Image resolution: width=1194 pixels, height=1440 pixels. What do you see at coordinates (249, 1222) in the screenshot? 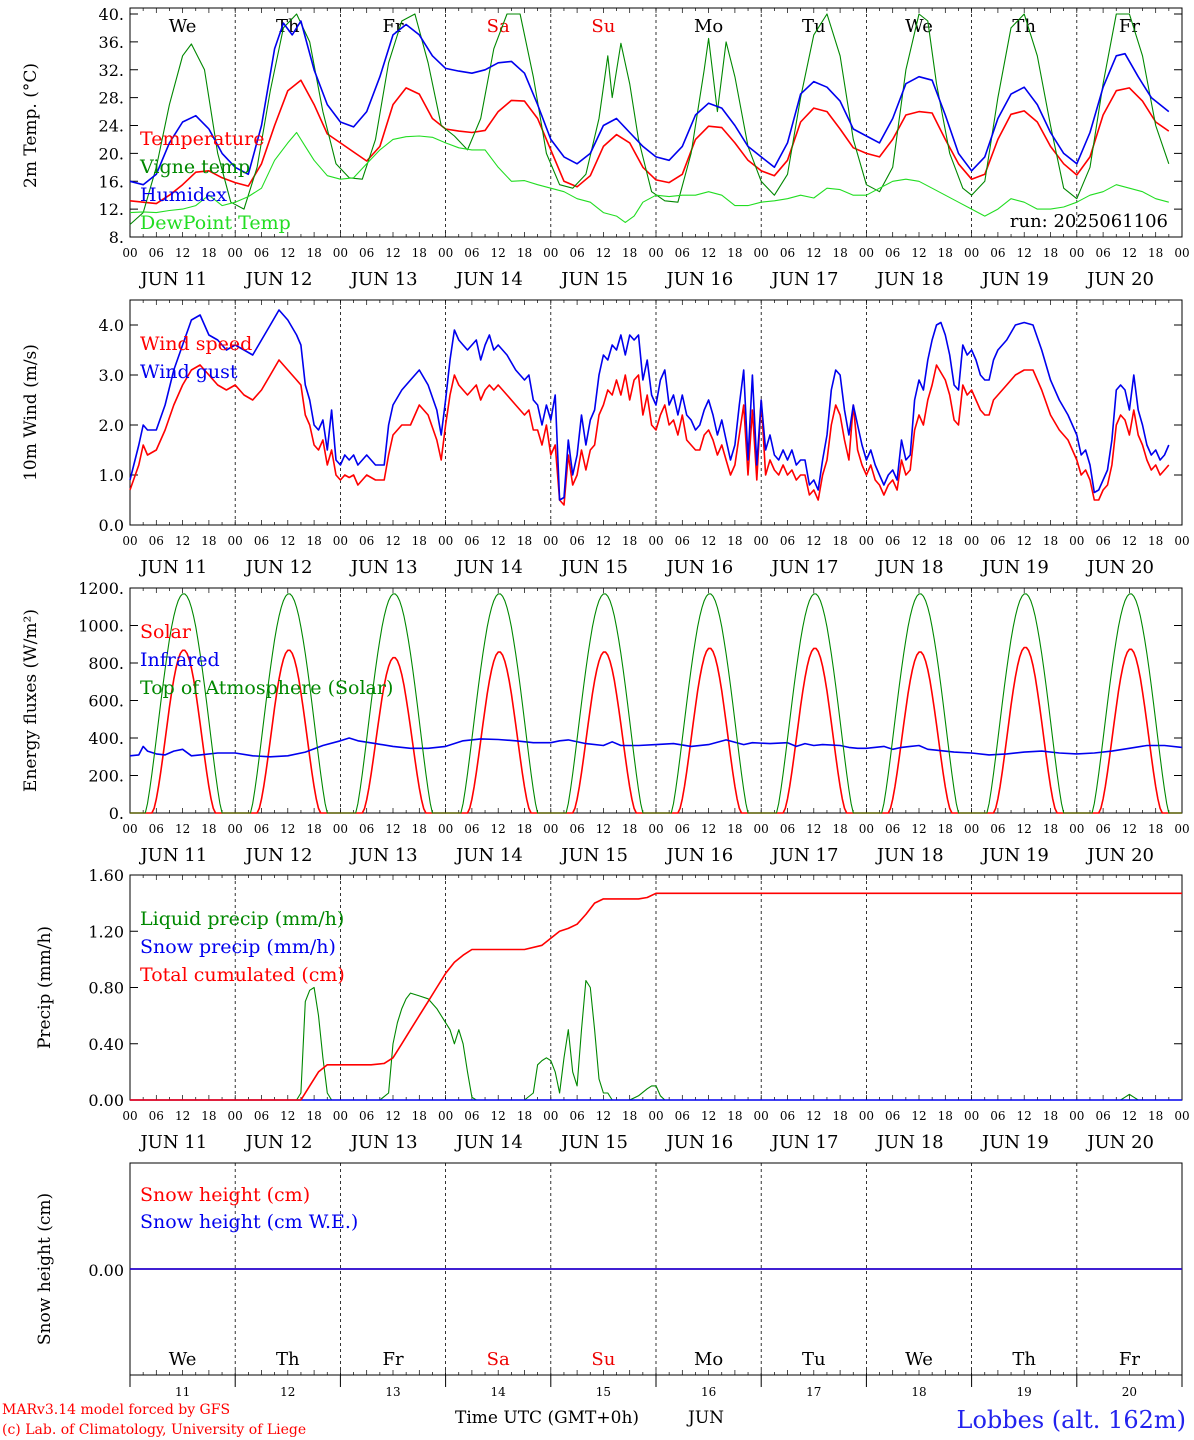
I see `legend-entry: Snow height (cm W.E.)` at bounding box center [249, 1222].